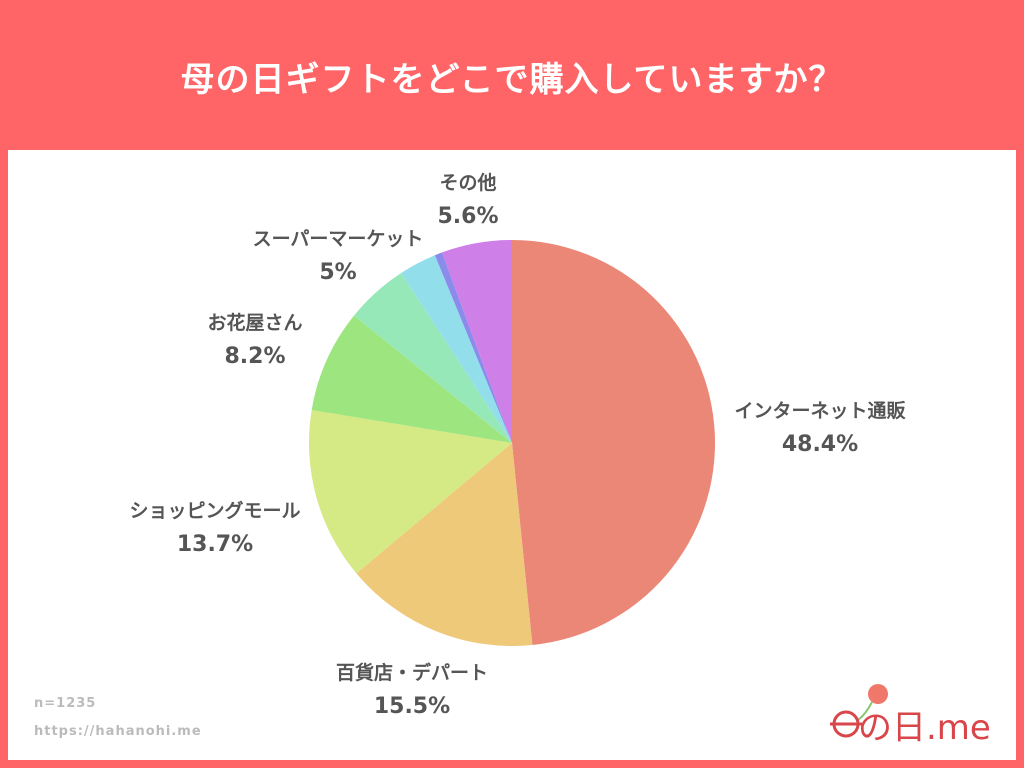 The image size is (1024, 768). Describe the element at coordinates (338, 256) in the screenshot. I see `label-supermarket: スーパーマーケット 5%` at that location.